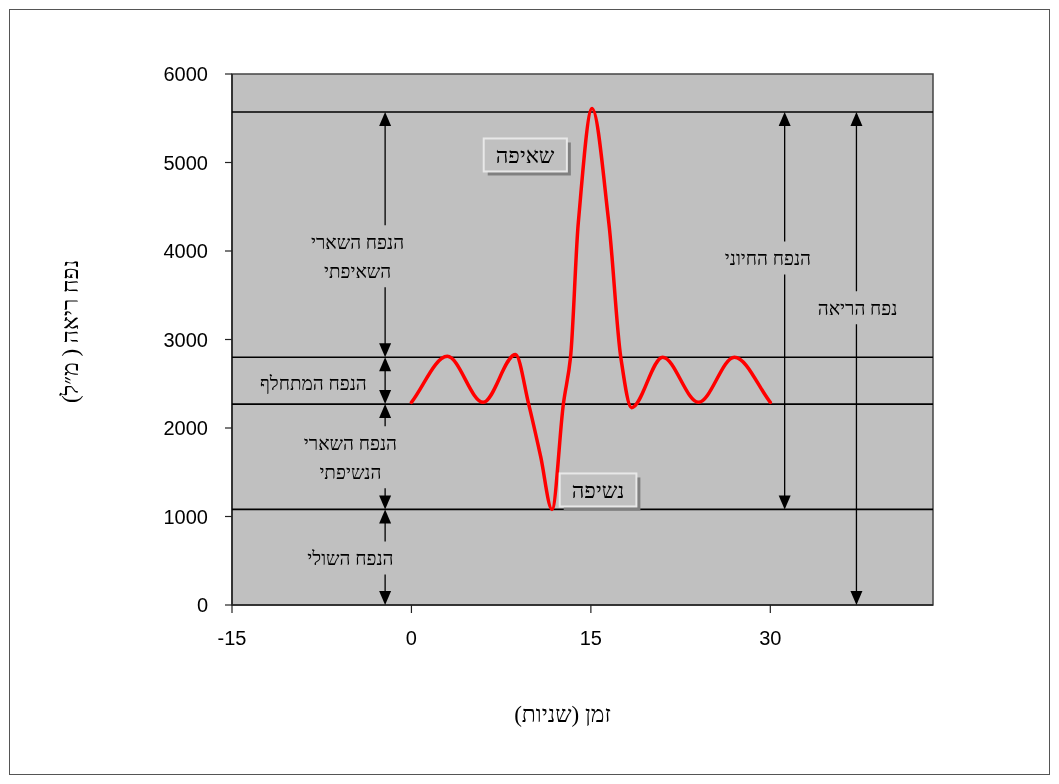 Image resolution: width=1059 pixels, height=784 pixels. Describe the element at coordinates (358, 256) in the screenshot. I see `annotation: הנפח השארי השאיפתי` at that location.